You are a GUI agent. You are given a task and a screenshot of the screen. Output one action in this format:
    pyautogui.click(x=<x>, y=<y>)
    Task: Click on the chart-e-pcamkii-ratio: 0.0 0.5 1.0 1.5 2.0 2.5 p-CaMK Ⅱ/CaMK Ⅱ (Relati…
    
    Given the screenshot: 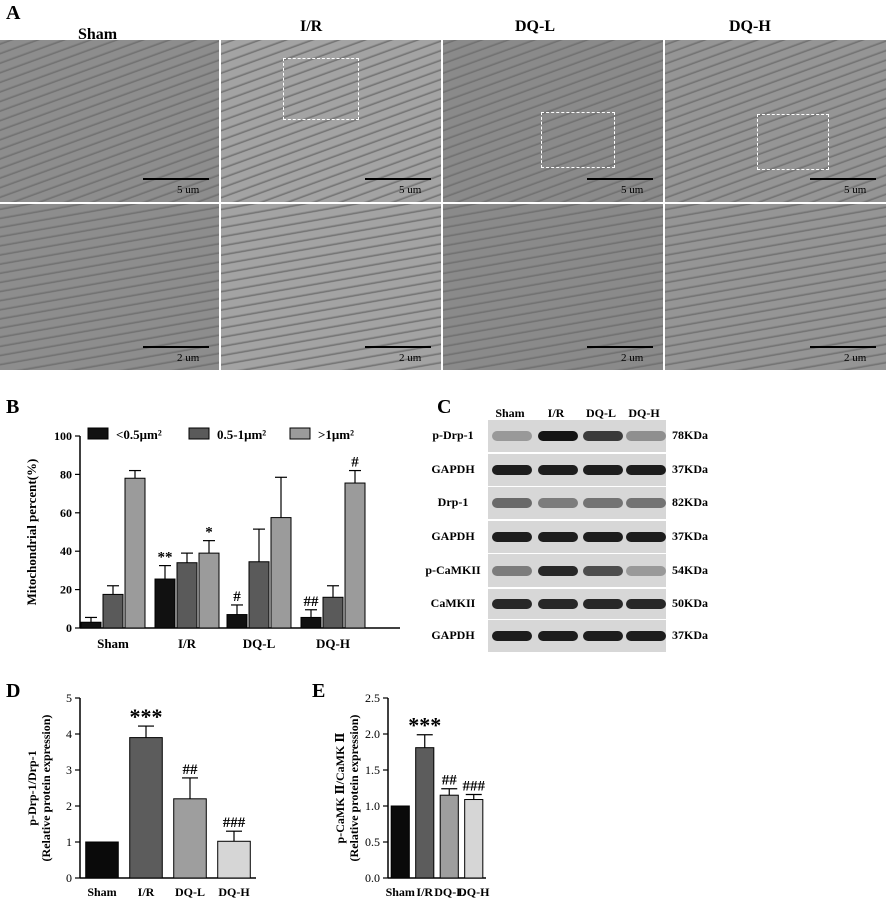 What is the action you would take?
    pyautogui.click(x=411, y=795)
    